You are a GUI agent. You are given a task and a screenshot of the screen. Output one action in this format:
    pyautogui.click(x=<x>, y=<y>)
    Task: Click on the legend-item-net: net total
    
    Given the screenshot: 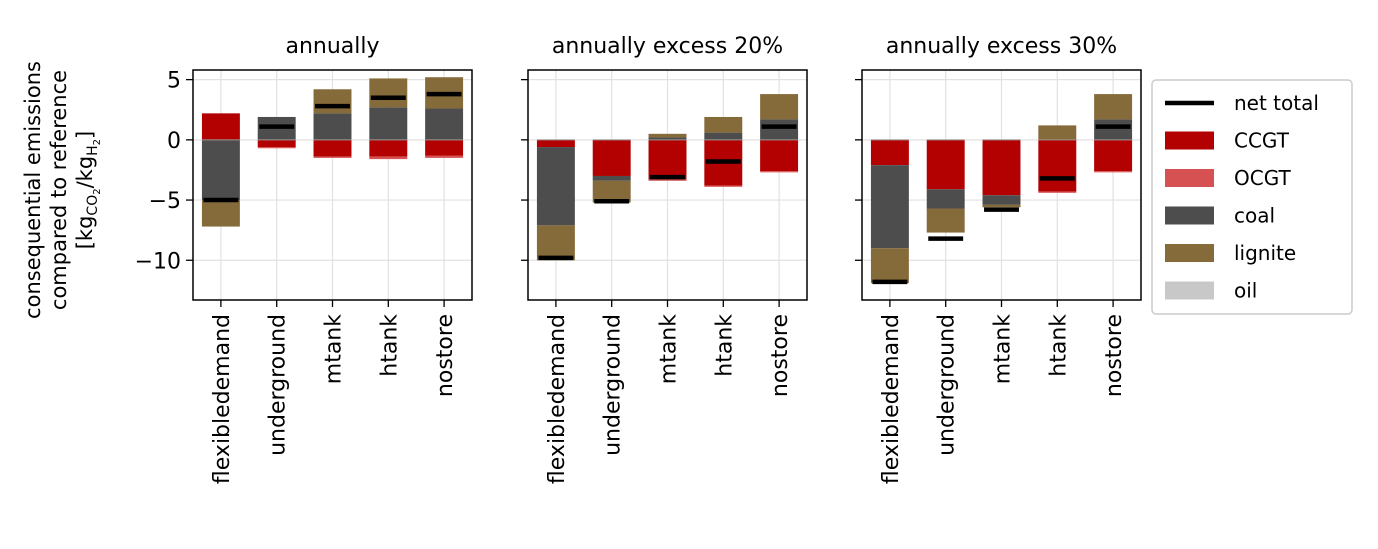 What is the action you would take?
    pyautogui.click(x=1242, y=103)
    